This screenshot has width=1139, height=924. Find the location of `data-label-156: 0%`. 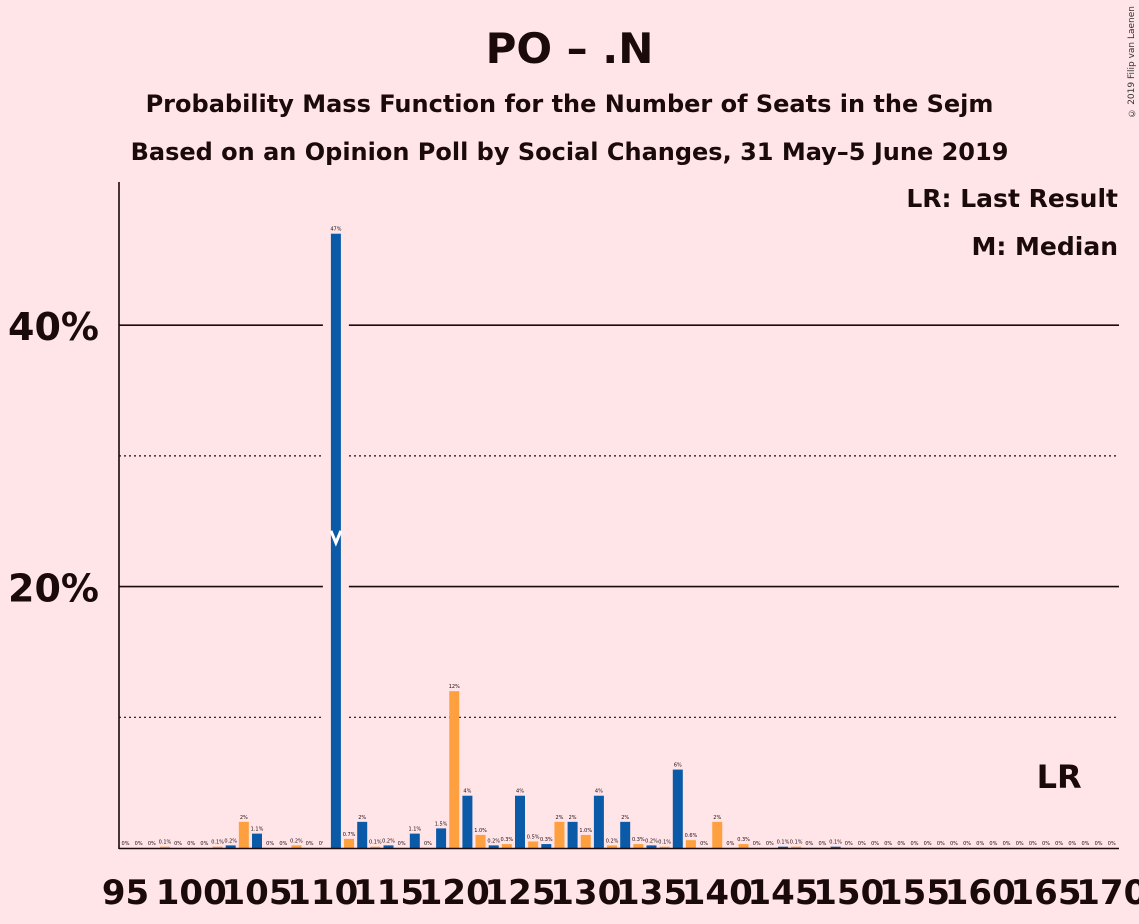

data-label-156: 0% is located at coordinates (928, 844).